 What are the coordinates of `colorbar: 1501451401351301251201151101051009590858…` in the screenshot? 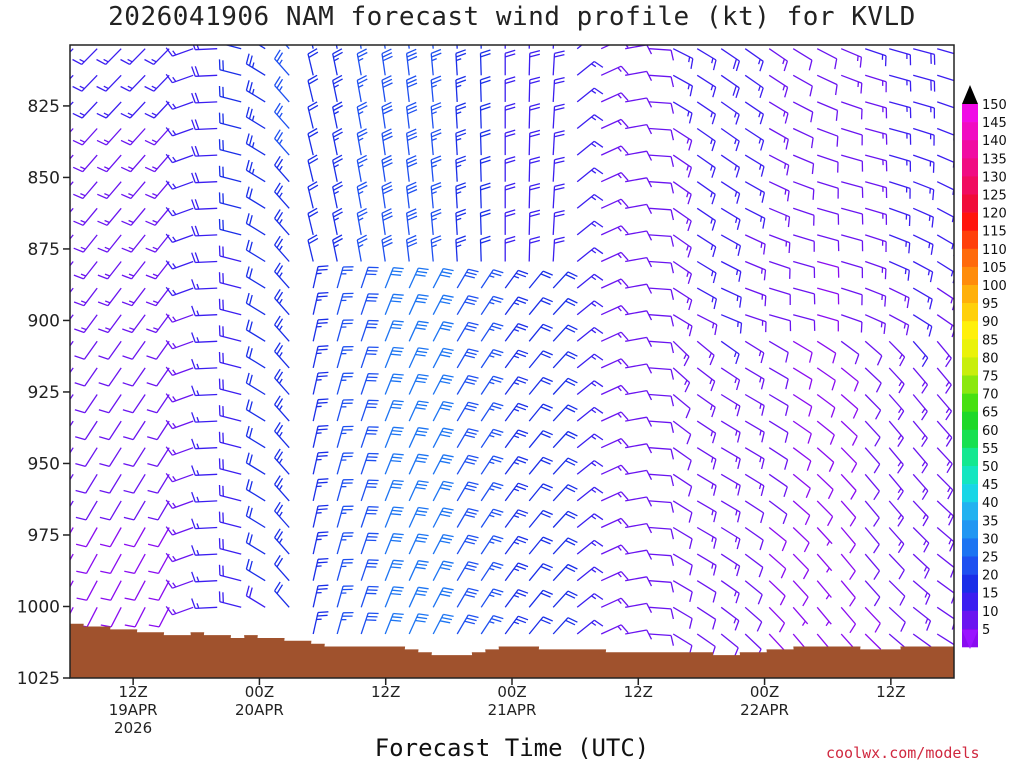 It's located at (984, 367).